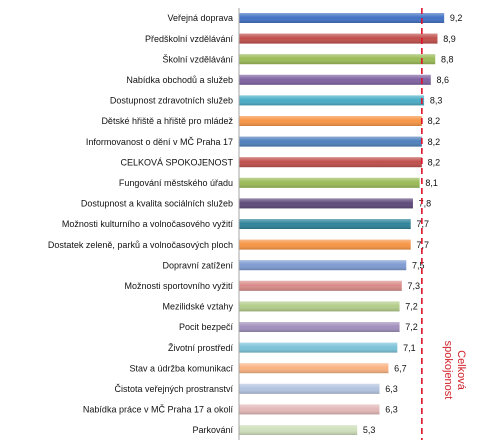  I want to click on category-label-detske-hriste-a-hriste-pro-mladez: Dětské hřiště a hřiště pro mládež, so click(167, 121).